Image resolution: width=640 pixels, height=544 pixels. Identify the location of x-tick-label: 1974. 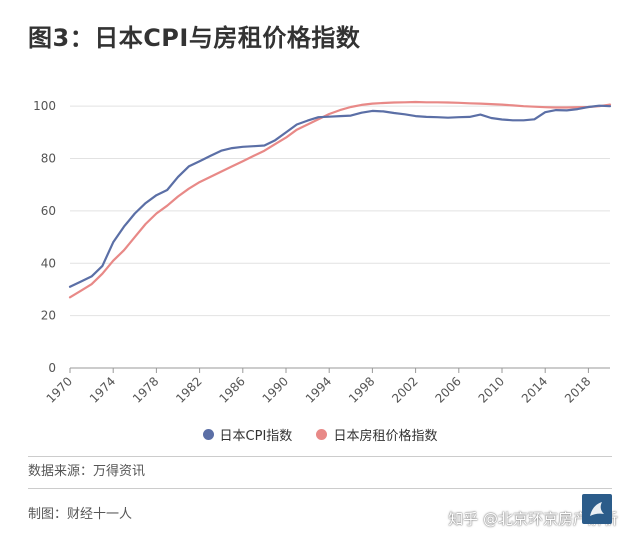
(102, 389).